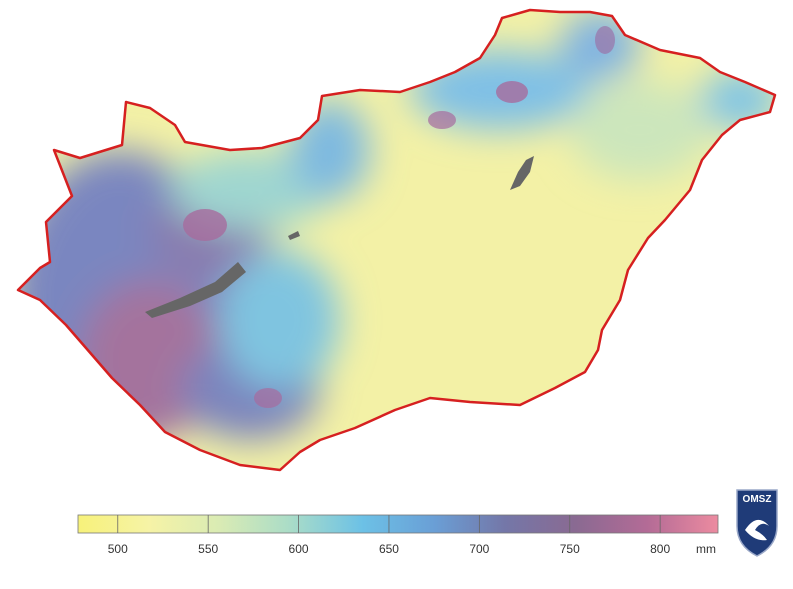 The image size is (793, 589). What do you see at coordinates (570, 549) in the screenshot?
I see `colorbar-tick-label: 750` at bounding box center [570, 549].